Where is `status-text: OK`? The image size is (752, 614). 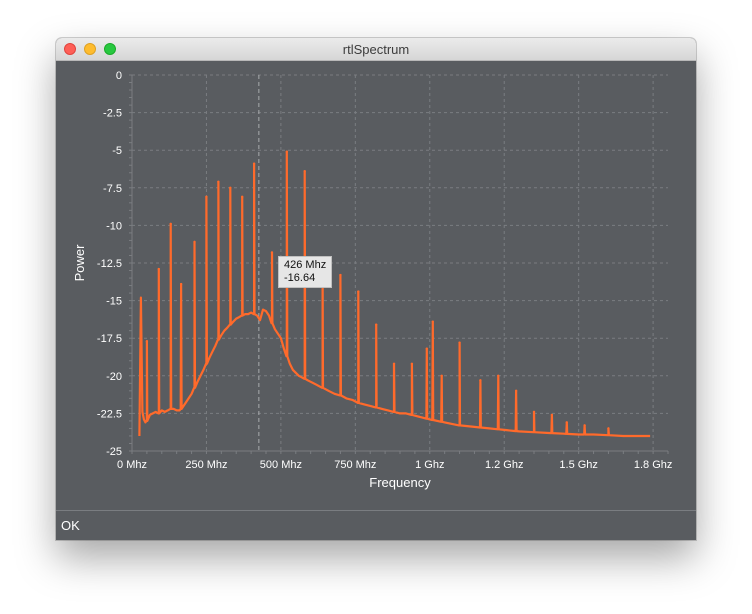
status-text: OK is located at coordinates (70, 525).